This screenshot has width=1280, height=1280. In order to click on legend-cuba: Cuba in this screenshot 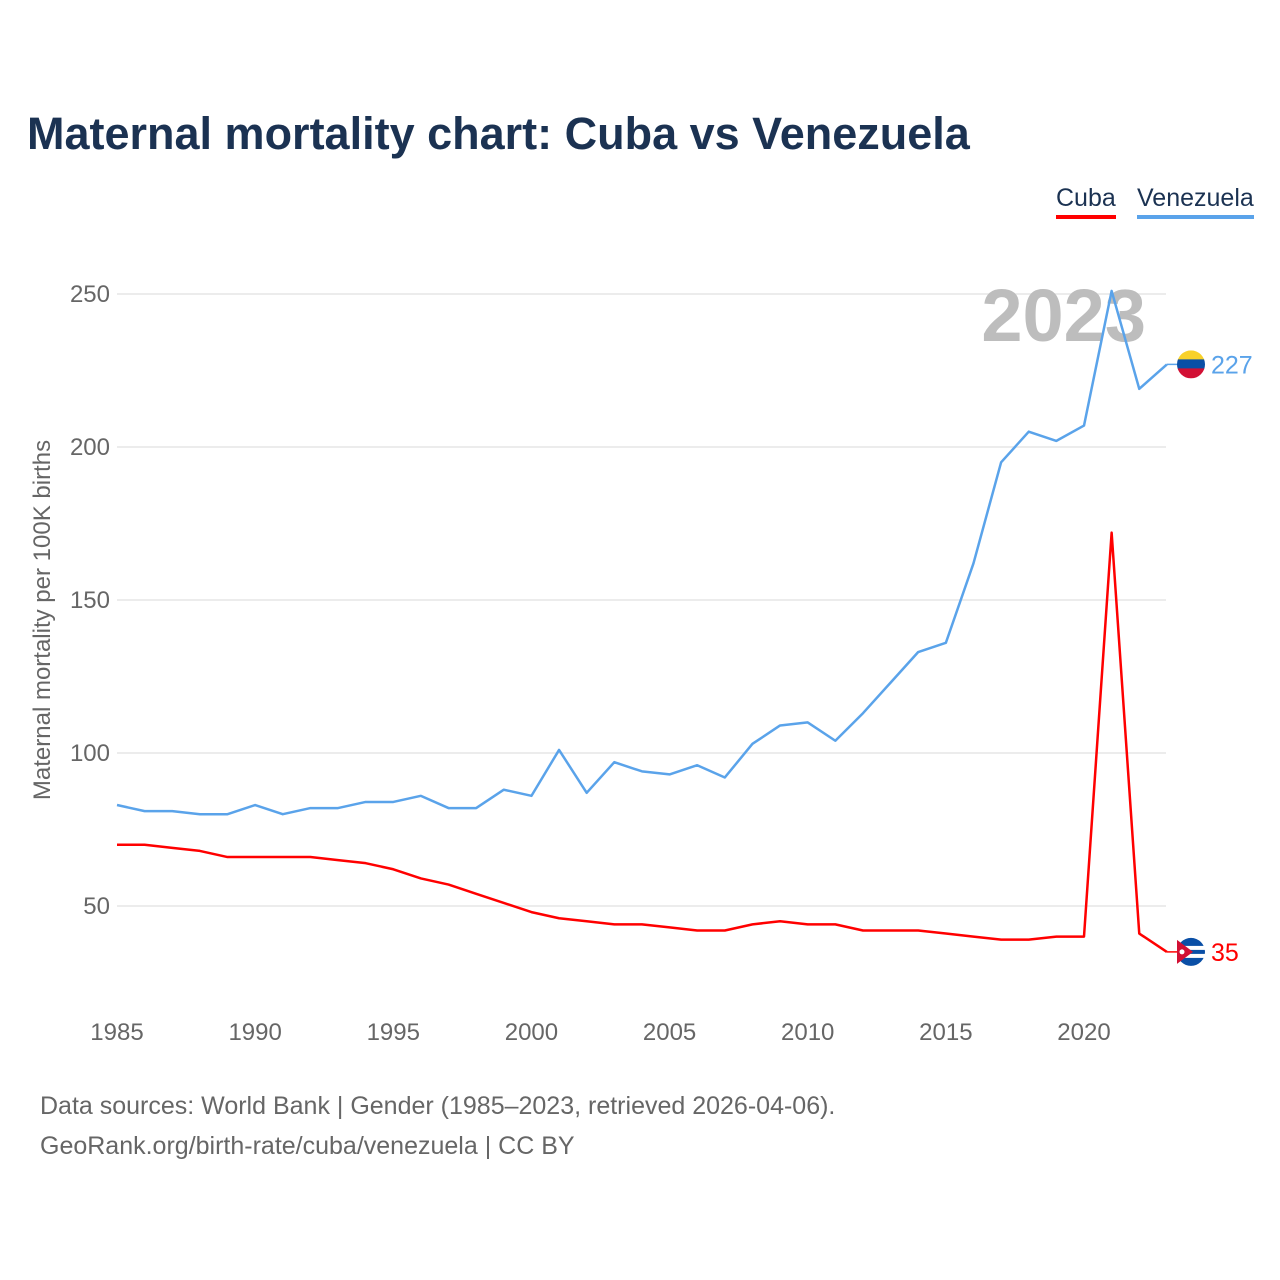, I will do `click(1086, 201)`.